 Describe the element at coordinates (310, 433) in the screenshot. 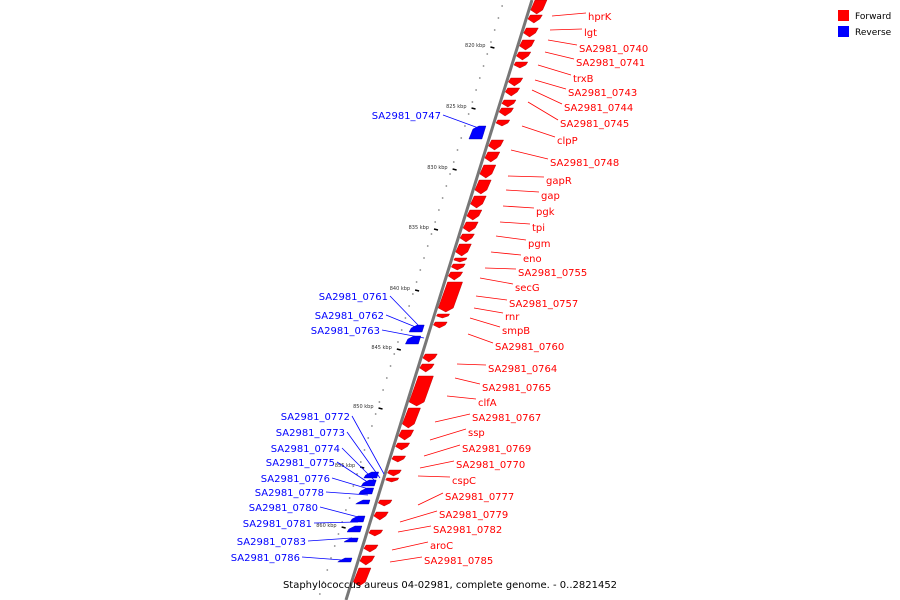

I see `gene-label-sa2981-0773: SA2981_0773` at that location.